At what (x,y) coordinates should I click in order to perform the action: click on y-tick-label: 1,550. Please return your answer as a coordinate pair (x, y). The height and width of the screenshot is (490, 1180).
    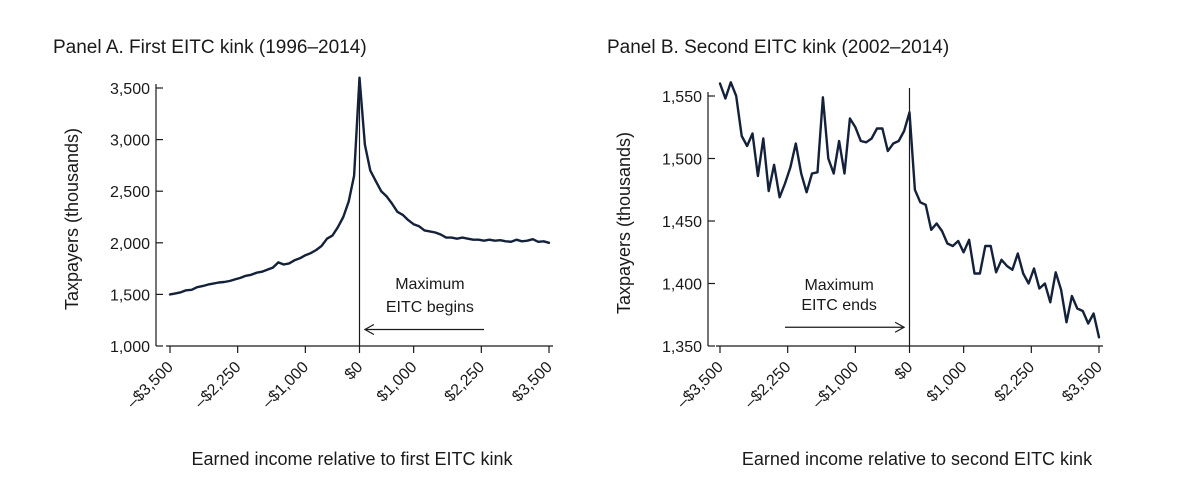
    Looking at the image, I should click on (682, 97).